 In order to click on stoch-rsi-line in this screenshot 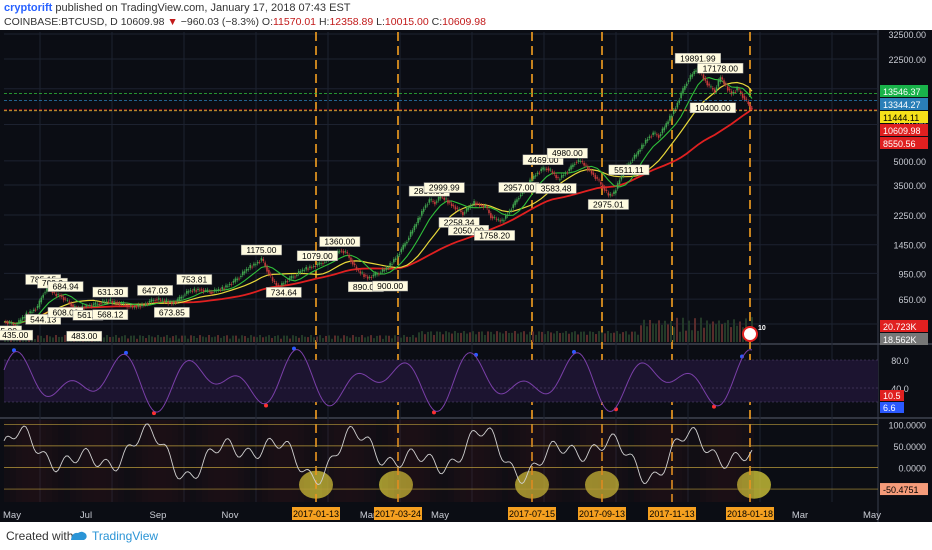, I will do `click(378, 381)`.